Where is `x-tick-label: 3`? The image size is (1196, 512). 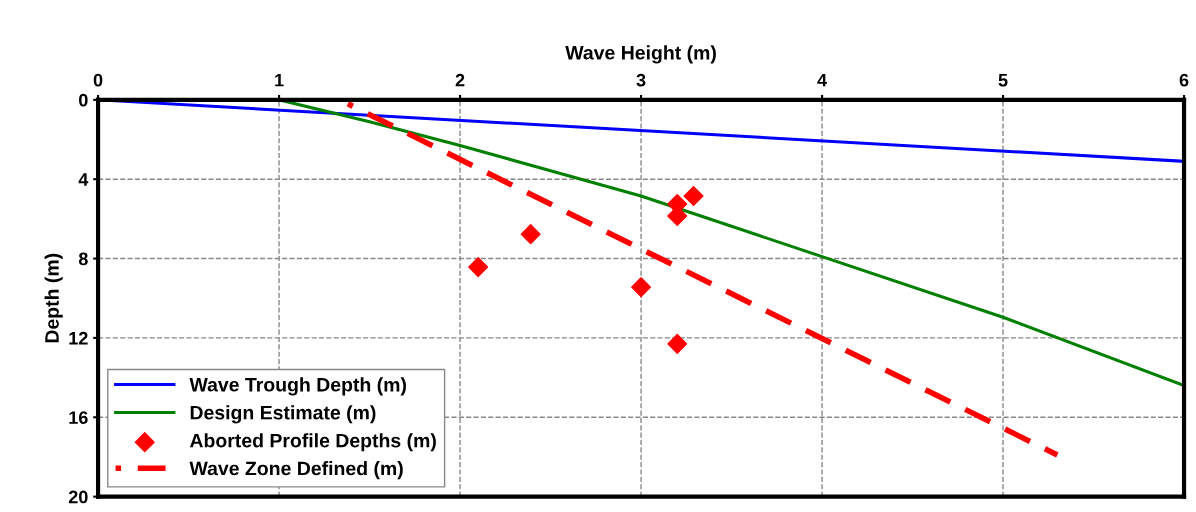
x-tick-label: 3 is located at coordinates (641, 80).